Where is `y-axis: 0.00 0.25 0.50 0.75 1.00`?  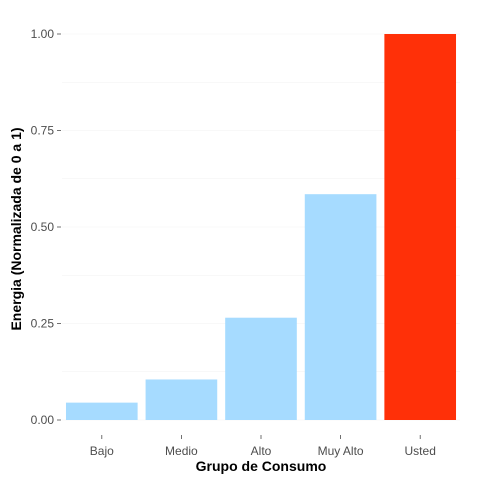
y-axis: 0.00 0.25 0.50 0.75 1.00 is located at coordinates (46, 227).